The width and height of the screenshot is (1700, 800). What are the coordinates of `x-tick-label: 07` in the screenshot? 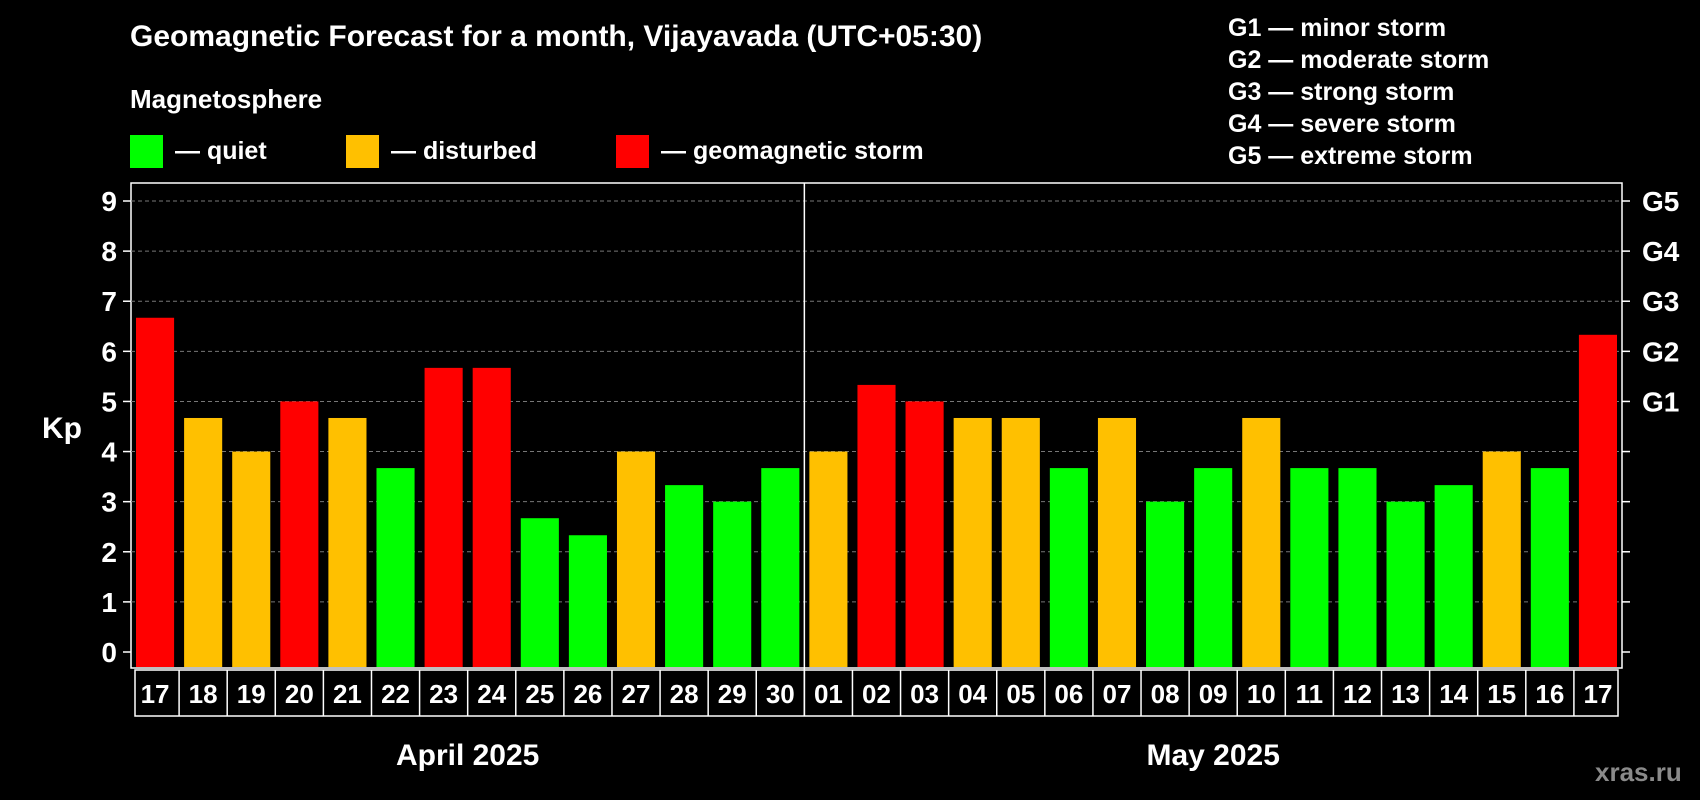 It's located at (1117, 694).